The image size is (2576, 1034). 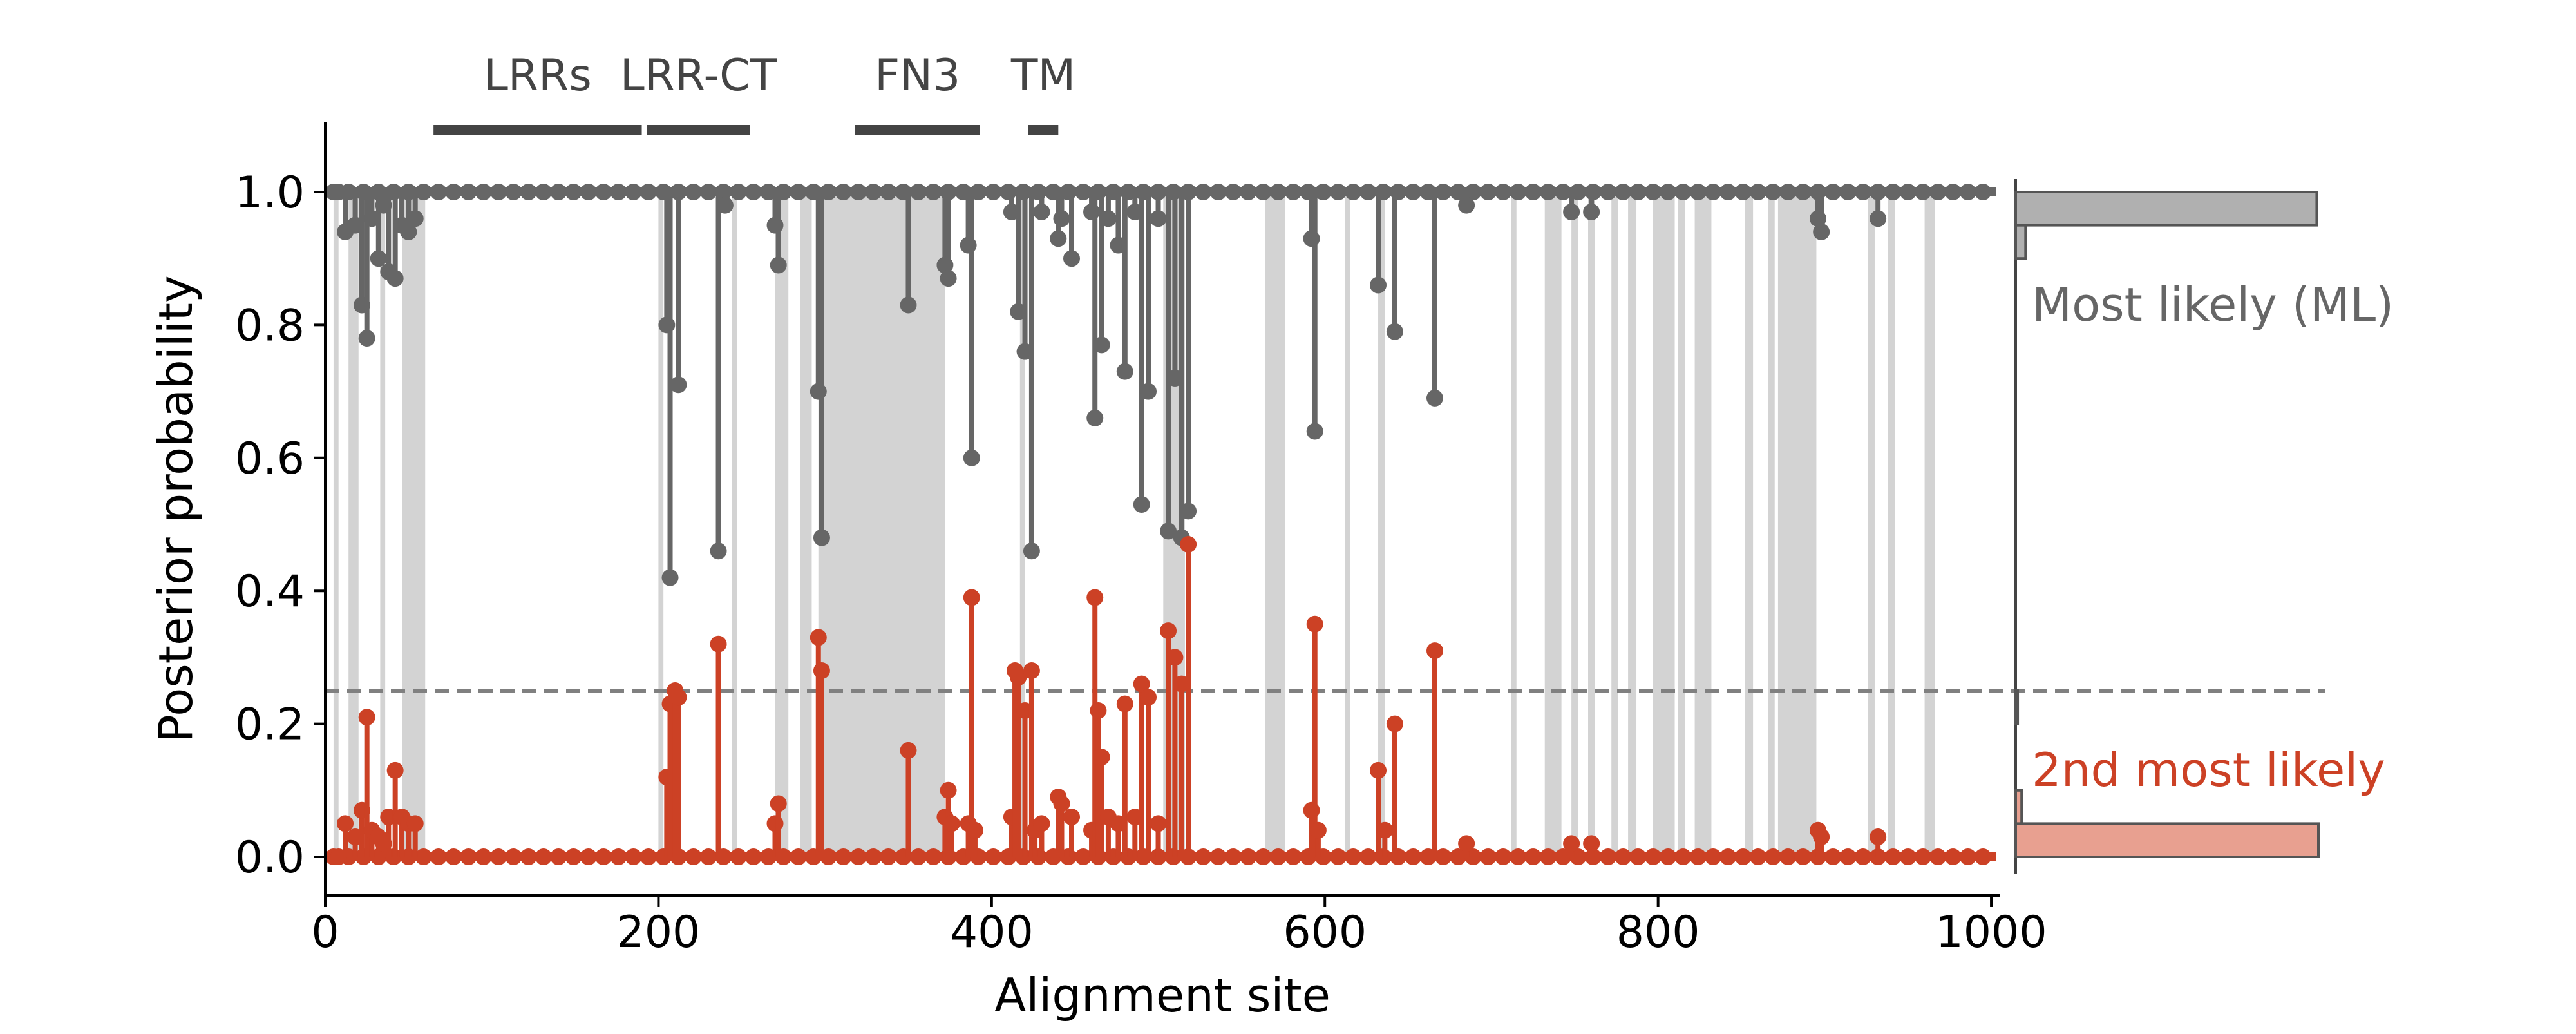 I want to click on y-tick-label: 0.8, so click(x=270, y=325).